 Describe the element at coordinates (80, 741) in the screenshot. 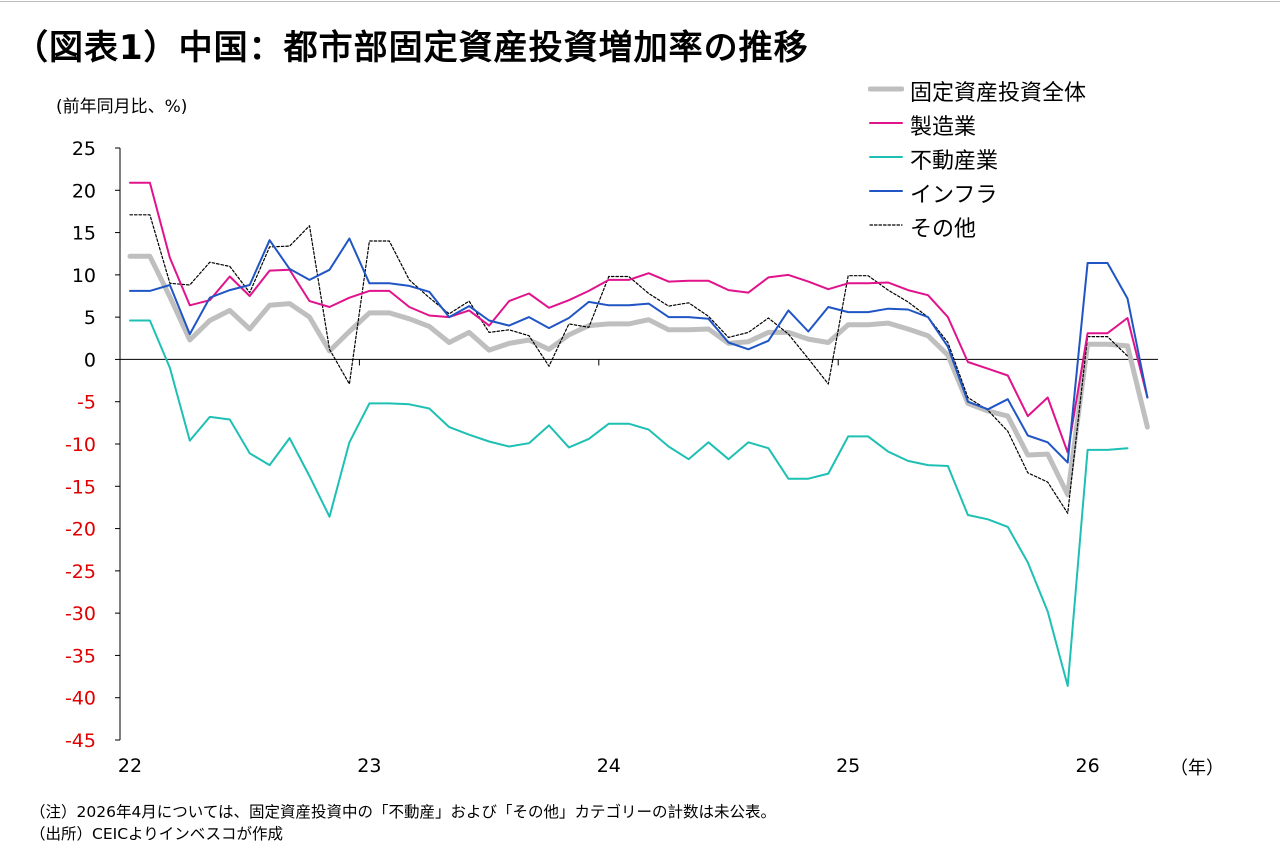

I see `y-tick-label: -45` at that location.